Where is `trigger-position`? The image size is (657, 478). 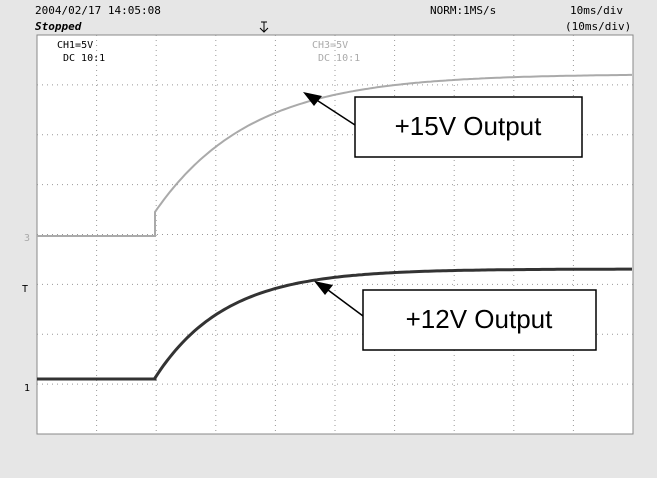 trigger-position is located at coordinates (264, 27).